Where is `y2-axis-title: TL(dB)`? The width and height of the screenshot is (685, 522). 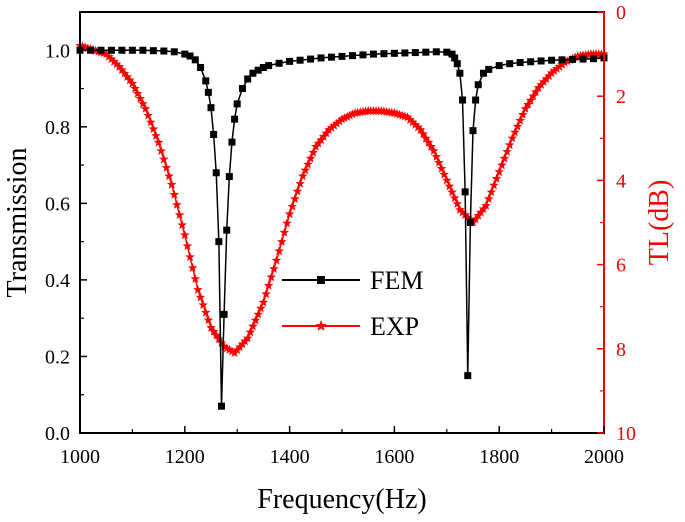
y2-axis-title: TL(dB) is located at coordinates (659, 223).